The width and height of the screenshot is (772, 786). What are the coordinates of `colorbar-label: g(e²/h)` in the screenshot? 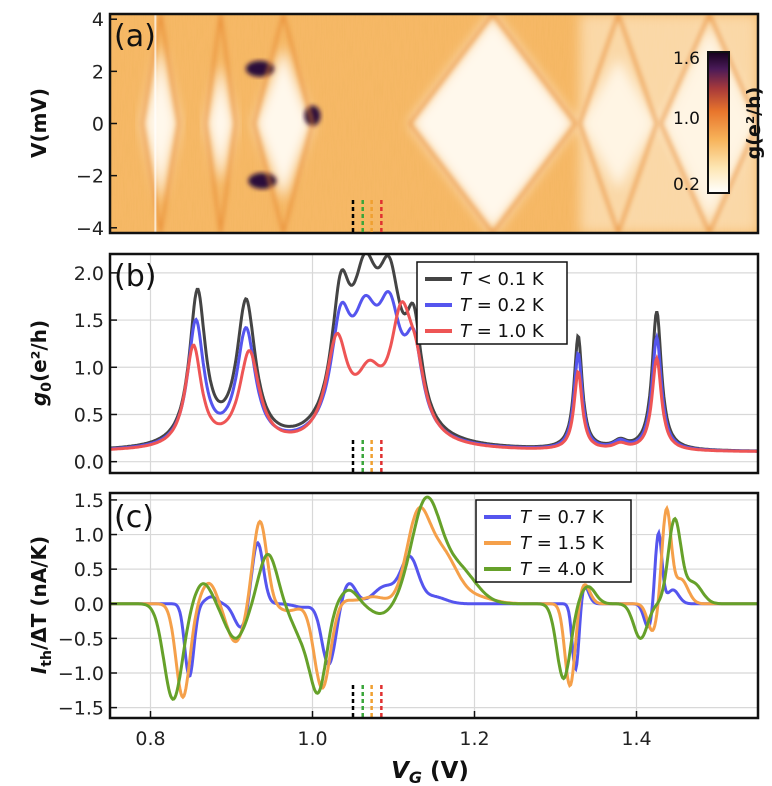 It's located at (754, 123).